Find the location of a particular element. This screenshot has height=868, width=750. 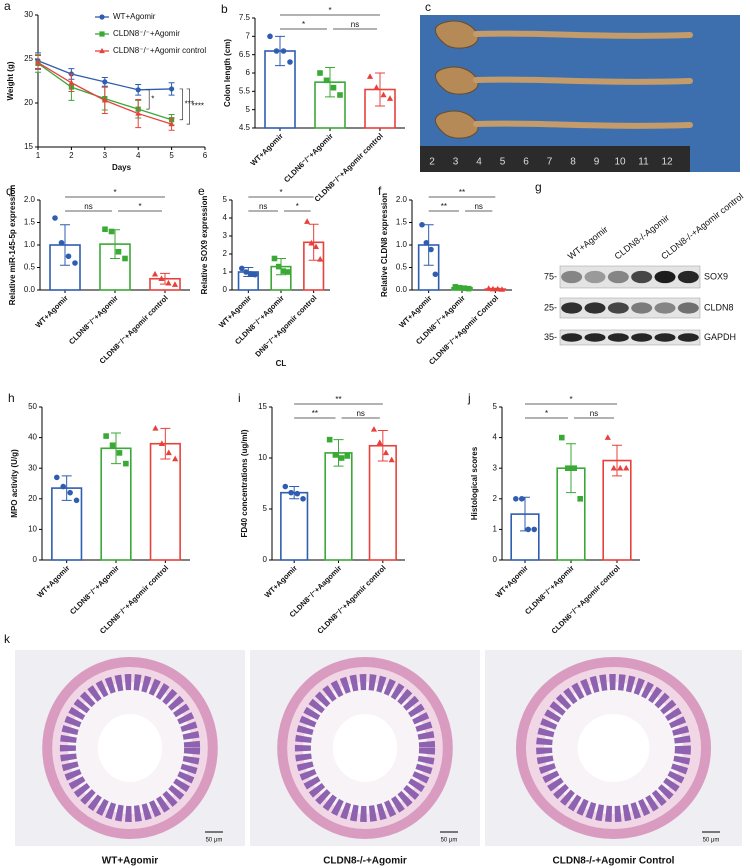

y-tick-label: 30 is located at coordinates (28, 14).